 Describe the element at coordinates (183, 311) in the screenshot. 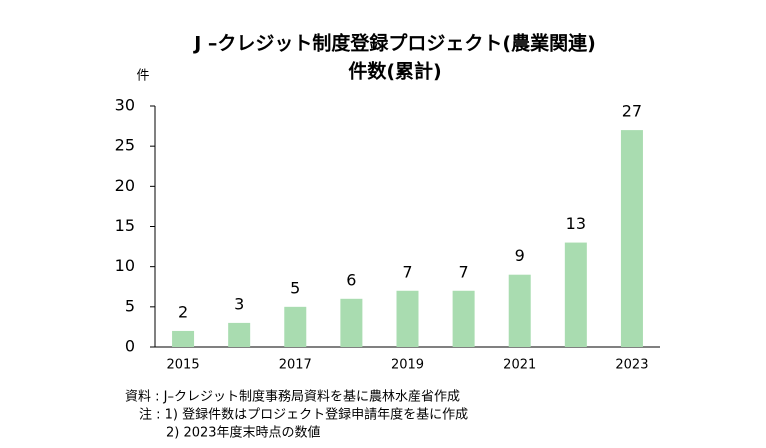

I see `value-label: 2` at that location.